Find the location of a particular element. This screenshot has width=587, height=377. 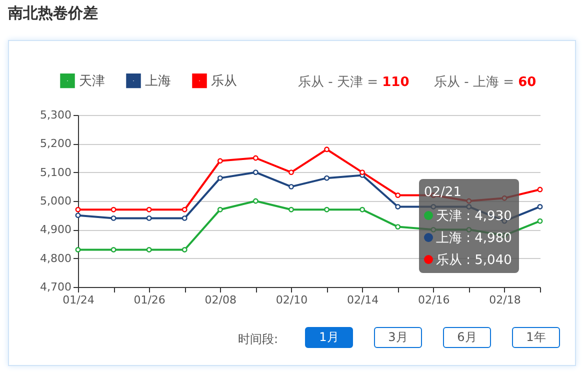

x-tick-label: 01/24 is located at coordinates (78, 300).